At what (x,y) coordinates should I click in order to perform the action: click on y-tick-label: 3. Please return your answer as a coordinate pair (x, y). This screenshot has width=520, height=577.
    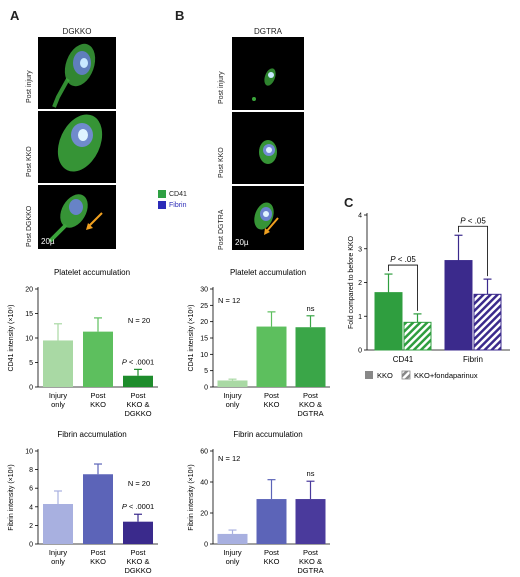
    Looking at the image, I should click on (360, 249).